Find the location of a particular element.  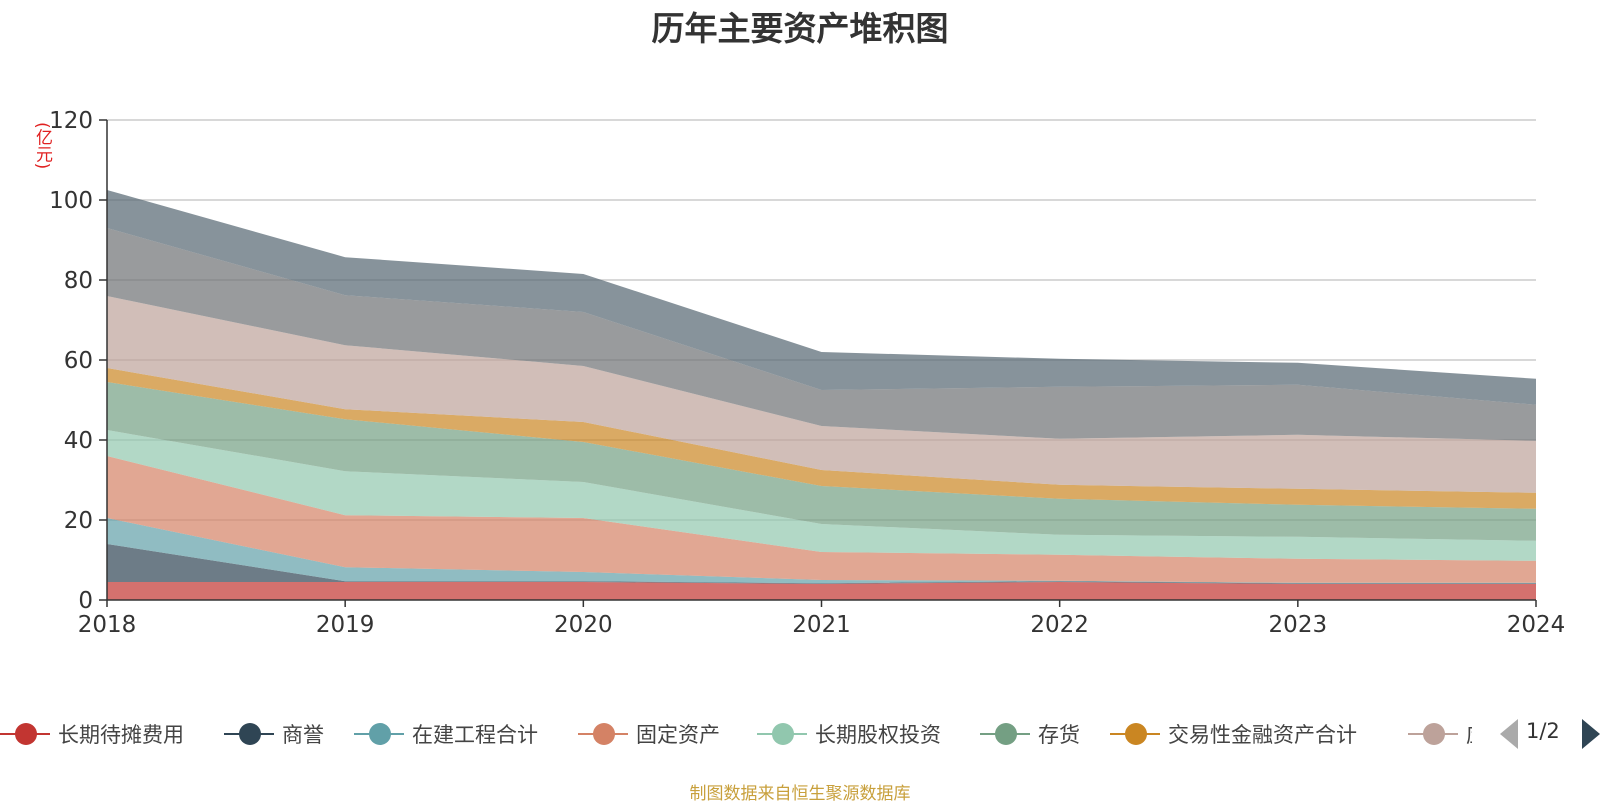

legend-item-label: 固定资产 is located at coordinates (678, 735).